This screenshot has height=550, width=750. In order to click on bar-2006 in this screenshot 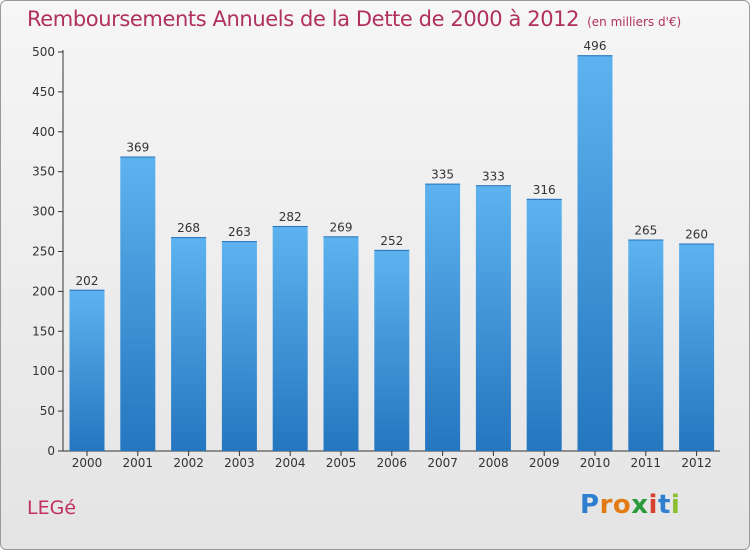, I will do `click(392, 350)`.